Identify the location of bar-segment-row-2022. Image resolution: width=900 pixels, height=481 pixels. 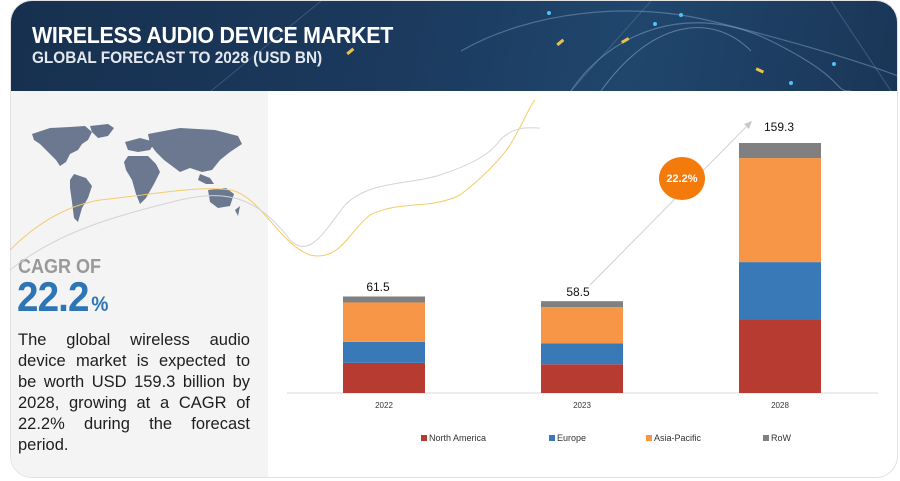
(384, 299).